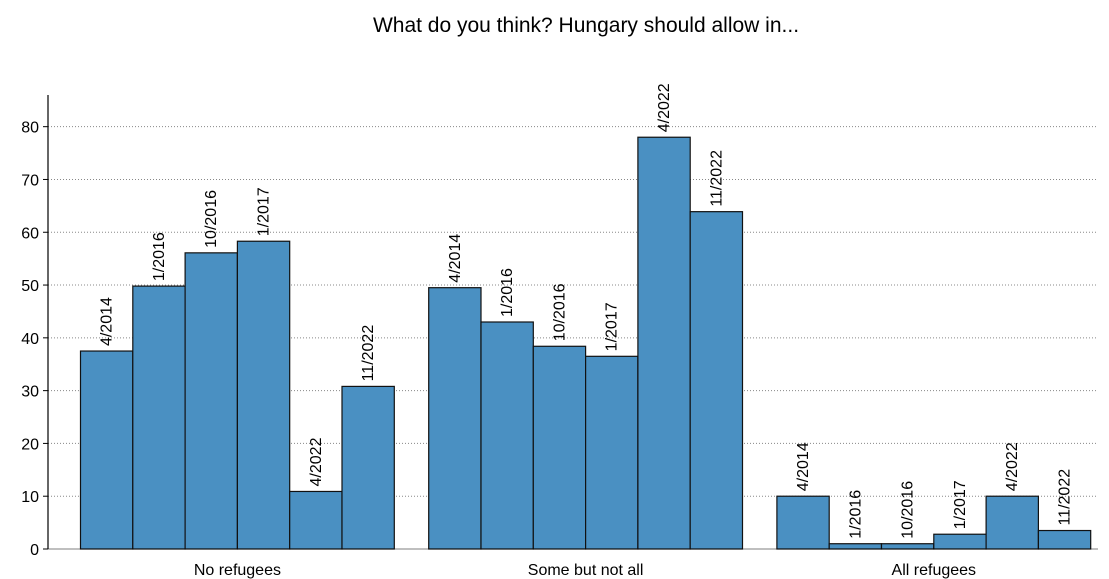  Describe the element at coordinates (586, 570) in the screenshot. I see `x-category-label: Some but not all` at that location.